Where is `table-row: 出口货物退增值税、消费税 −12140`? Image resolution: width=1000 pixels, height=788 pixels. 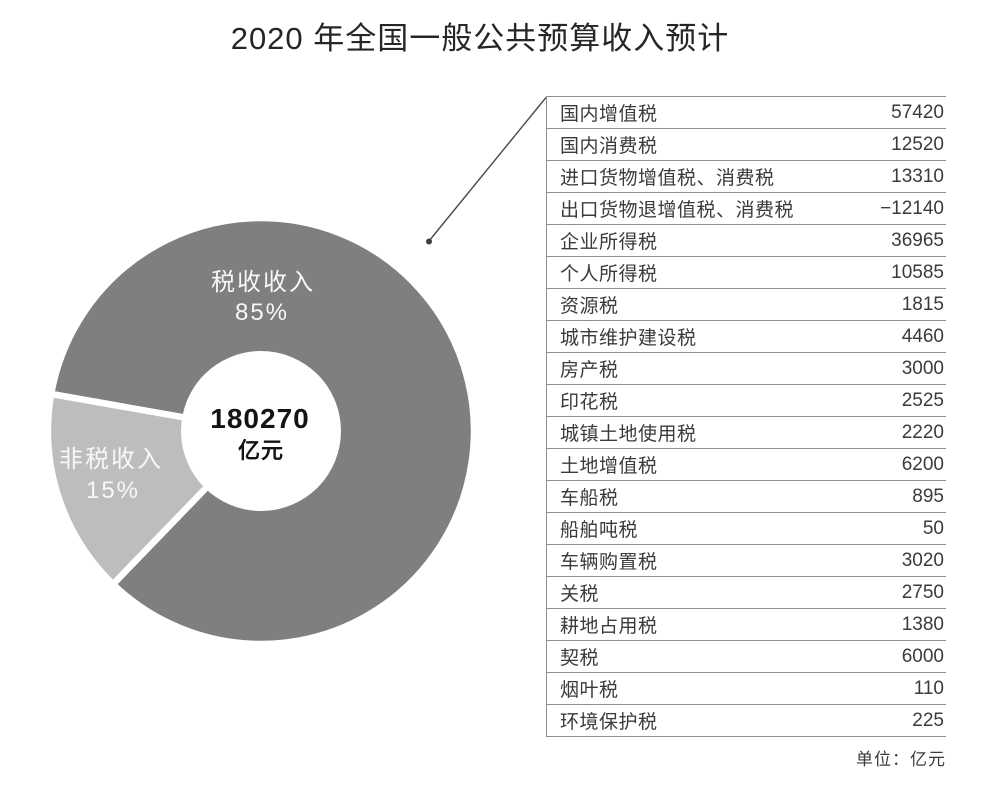 table-row: 出口货物退增值税、消费税 −12140 is located at coordinates (746, 209).